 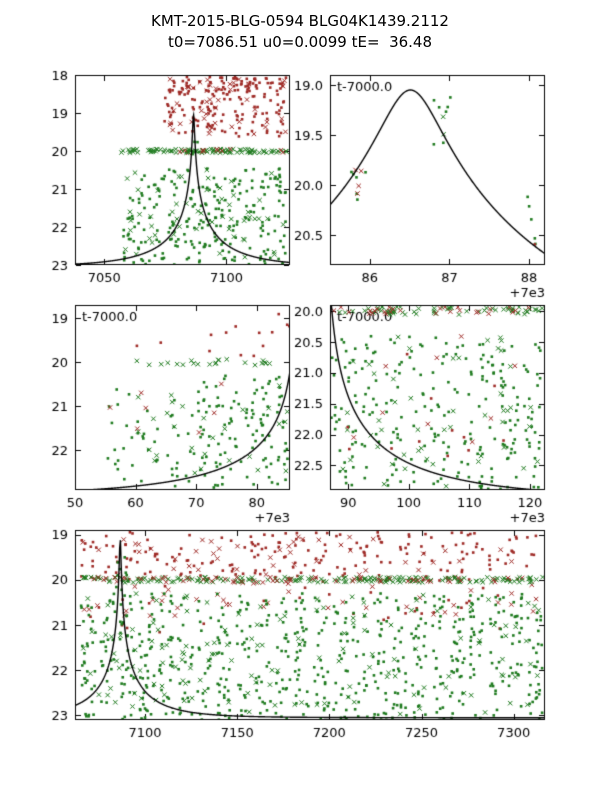 I want to click on panel-top-right, so click(x=415, y=185).